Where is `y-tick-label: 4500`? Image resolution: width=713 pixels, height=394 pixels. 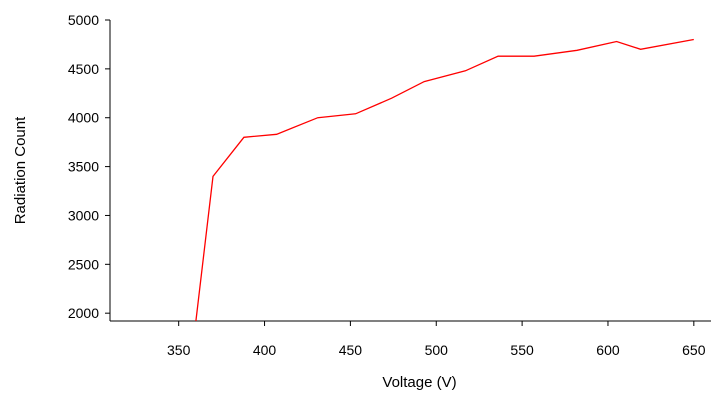 y-tick-label: 4500 is located at coordinates (83, 69).